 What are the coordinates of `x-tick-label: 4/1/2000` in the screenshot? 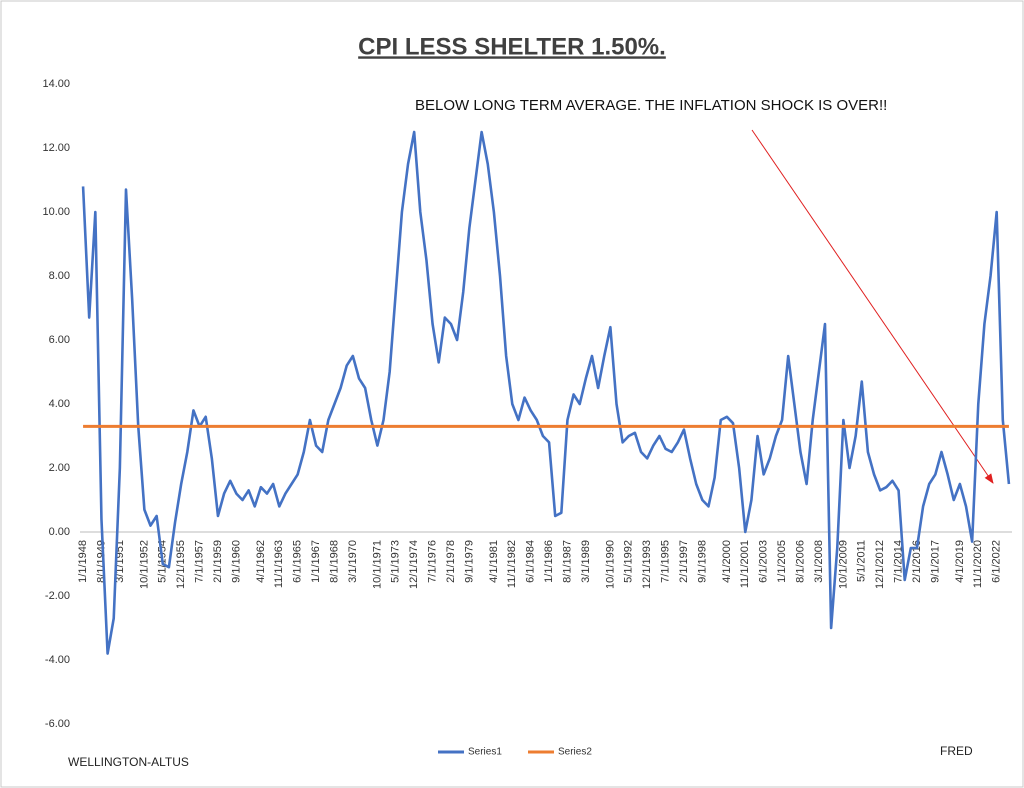 It's located at (727, 561).